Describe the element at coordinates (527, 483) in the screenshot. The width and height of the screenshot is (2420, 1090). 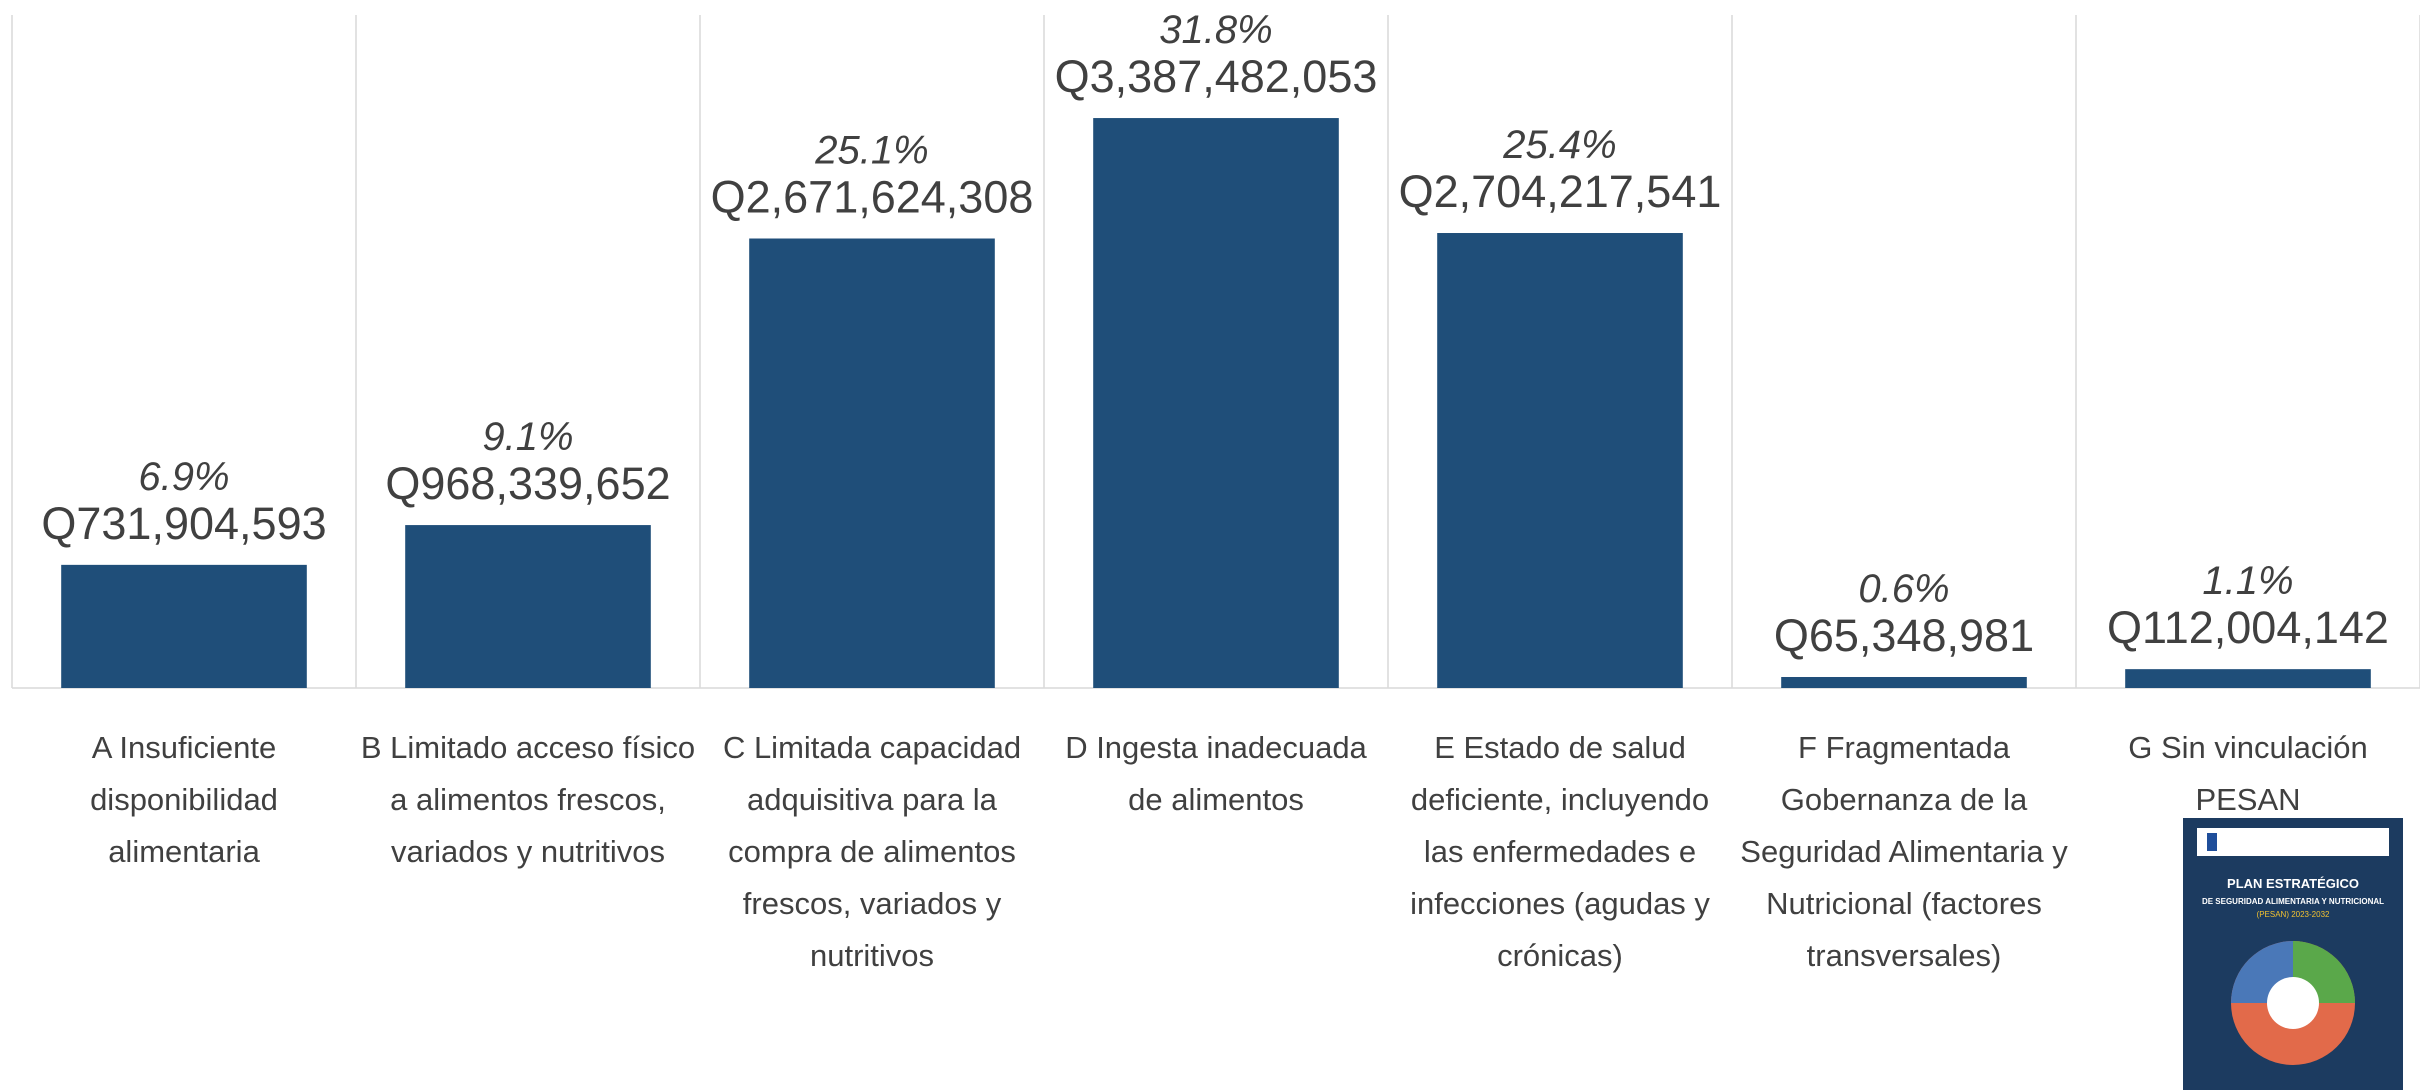
I see `value-label: Q968,339,652` at that location.